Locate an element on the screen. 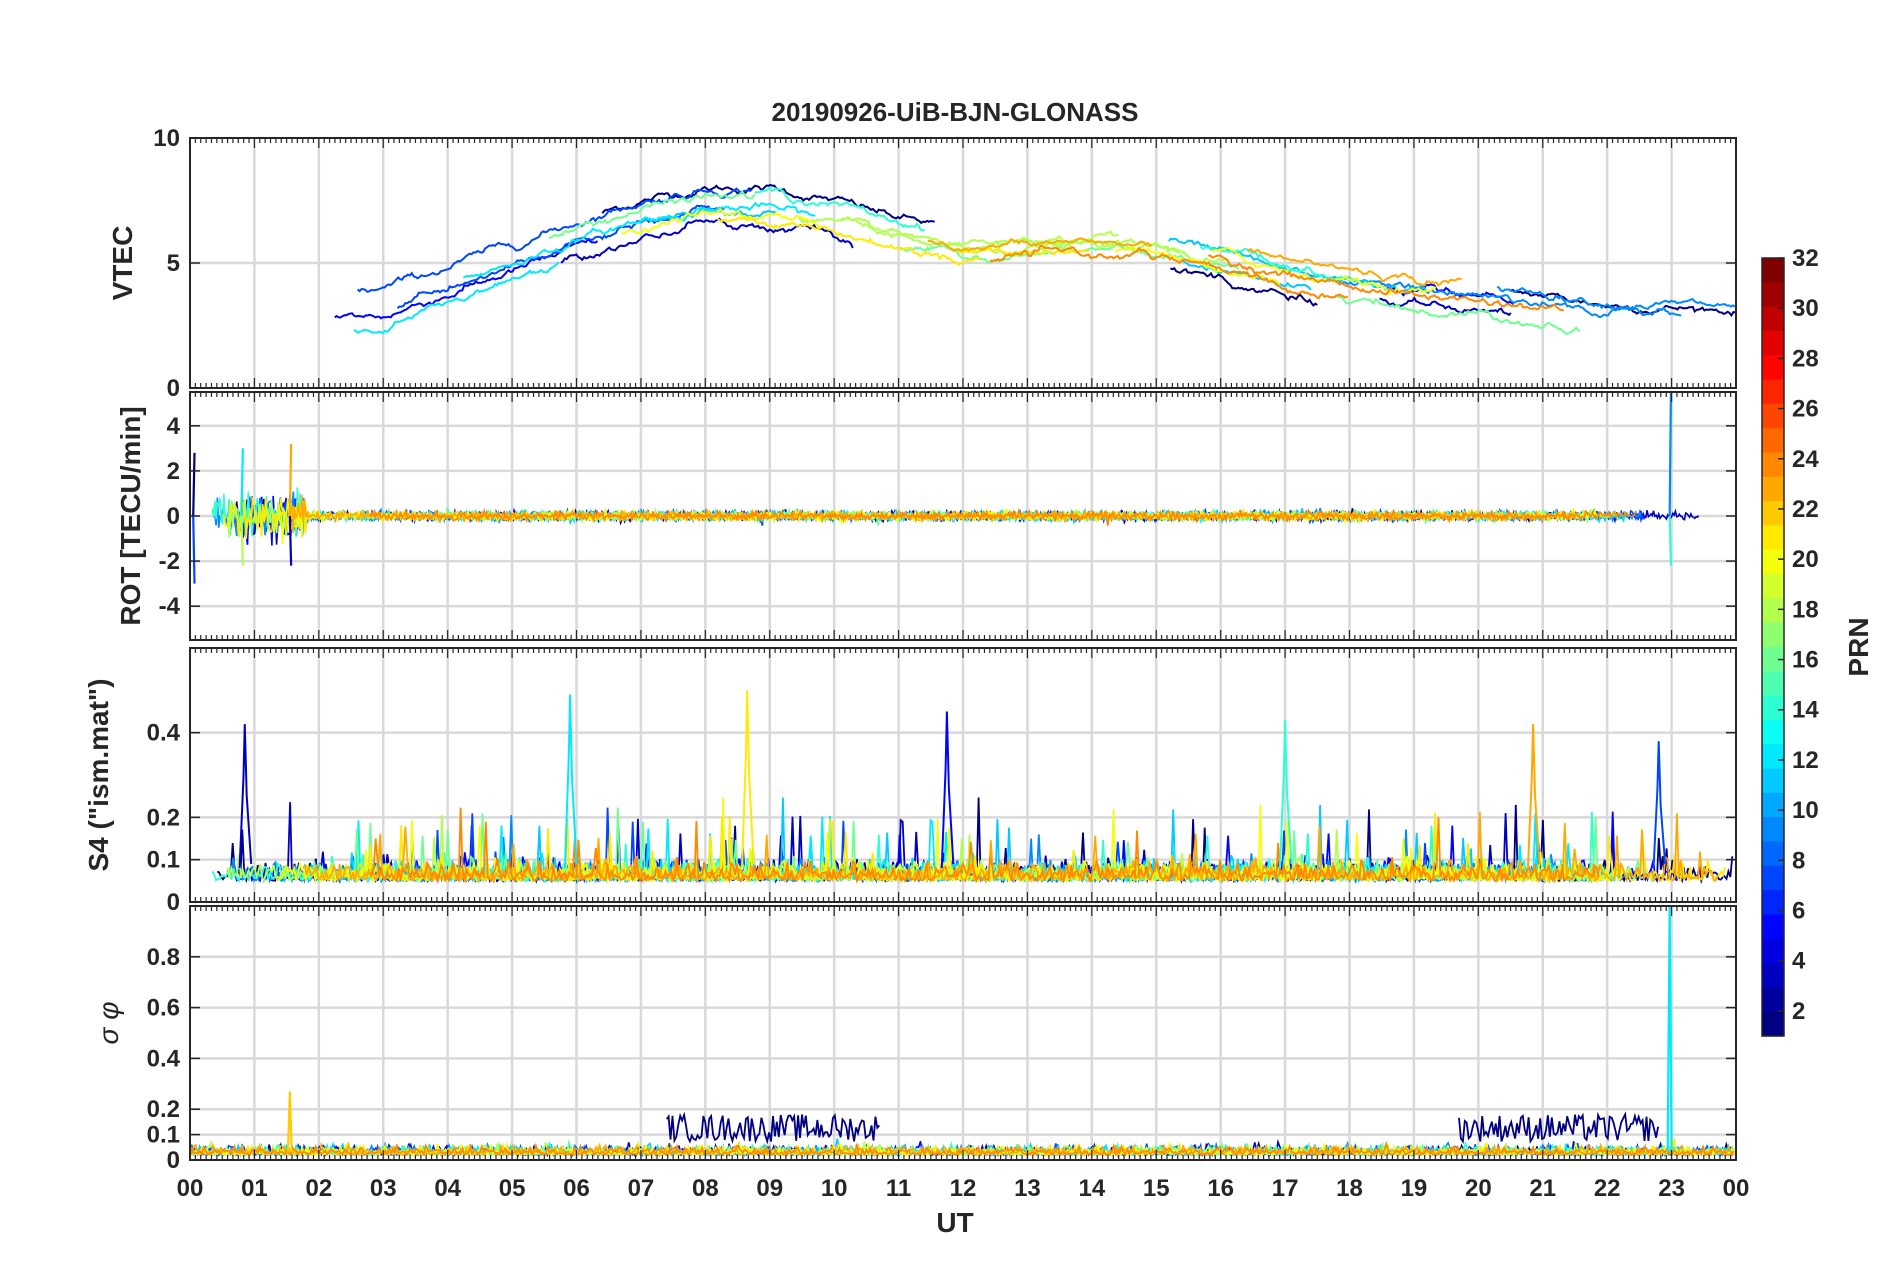  sigma-peak-spike is located at coordinates (1669, 1029).